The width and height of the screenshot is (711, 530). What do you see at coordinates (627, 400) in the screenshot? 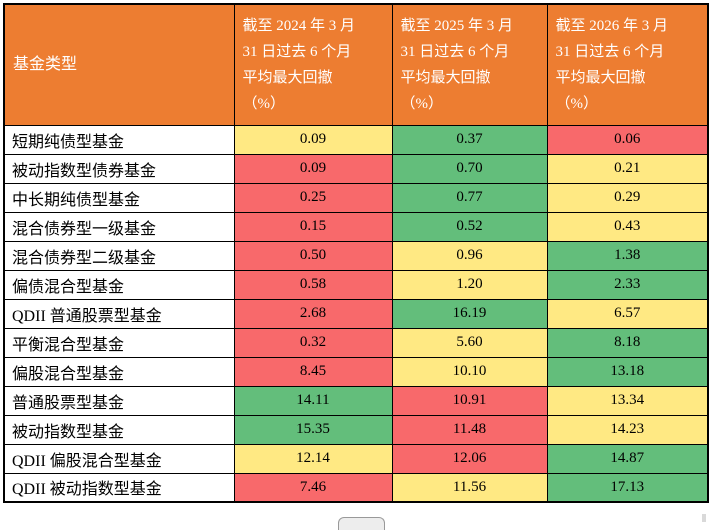
I see `value-cell: 13.34` at bounding box center [627, 400].